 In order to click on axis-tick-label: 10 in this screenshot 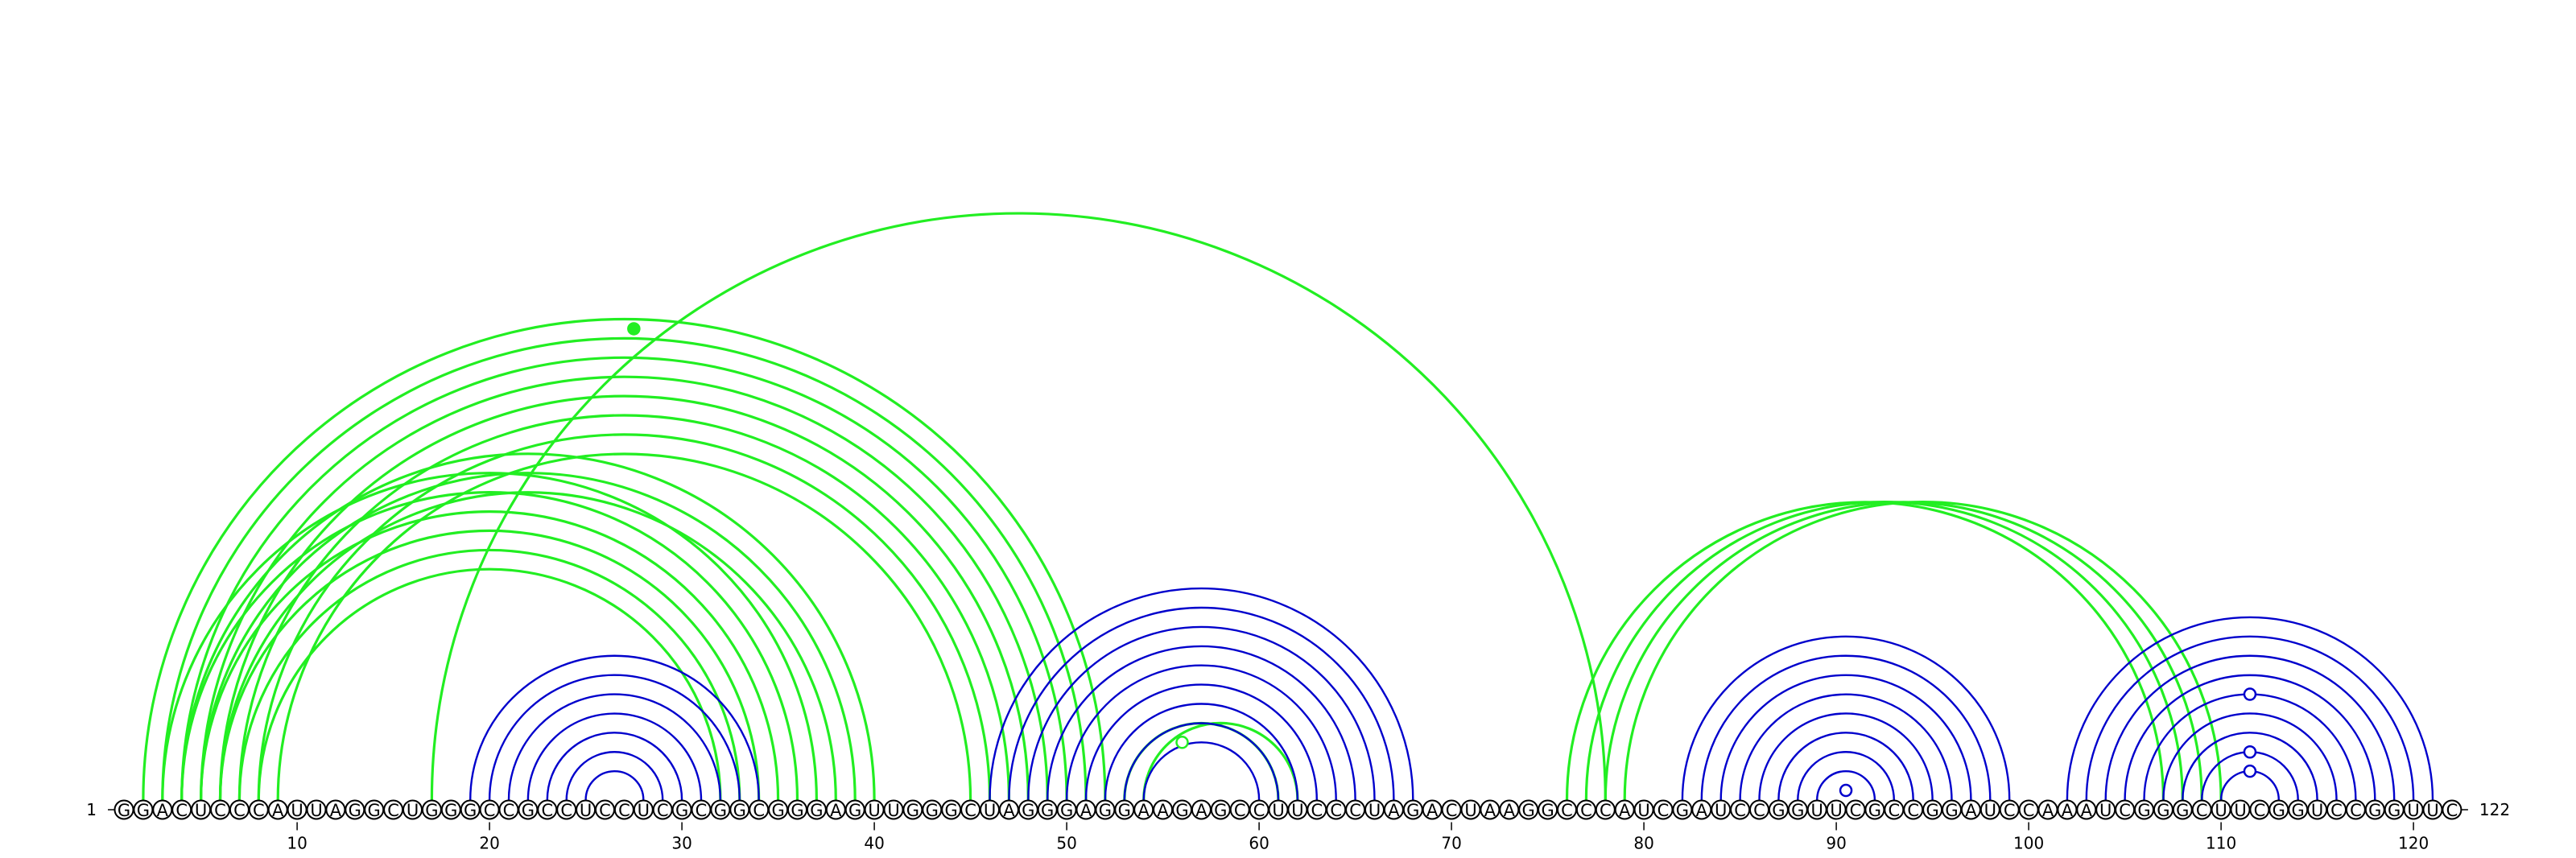, I will do `click(297, 844)`.